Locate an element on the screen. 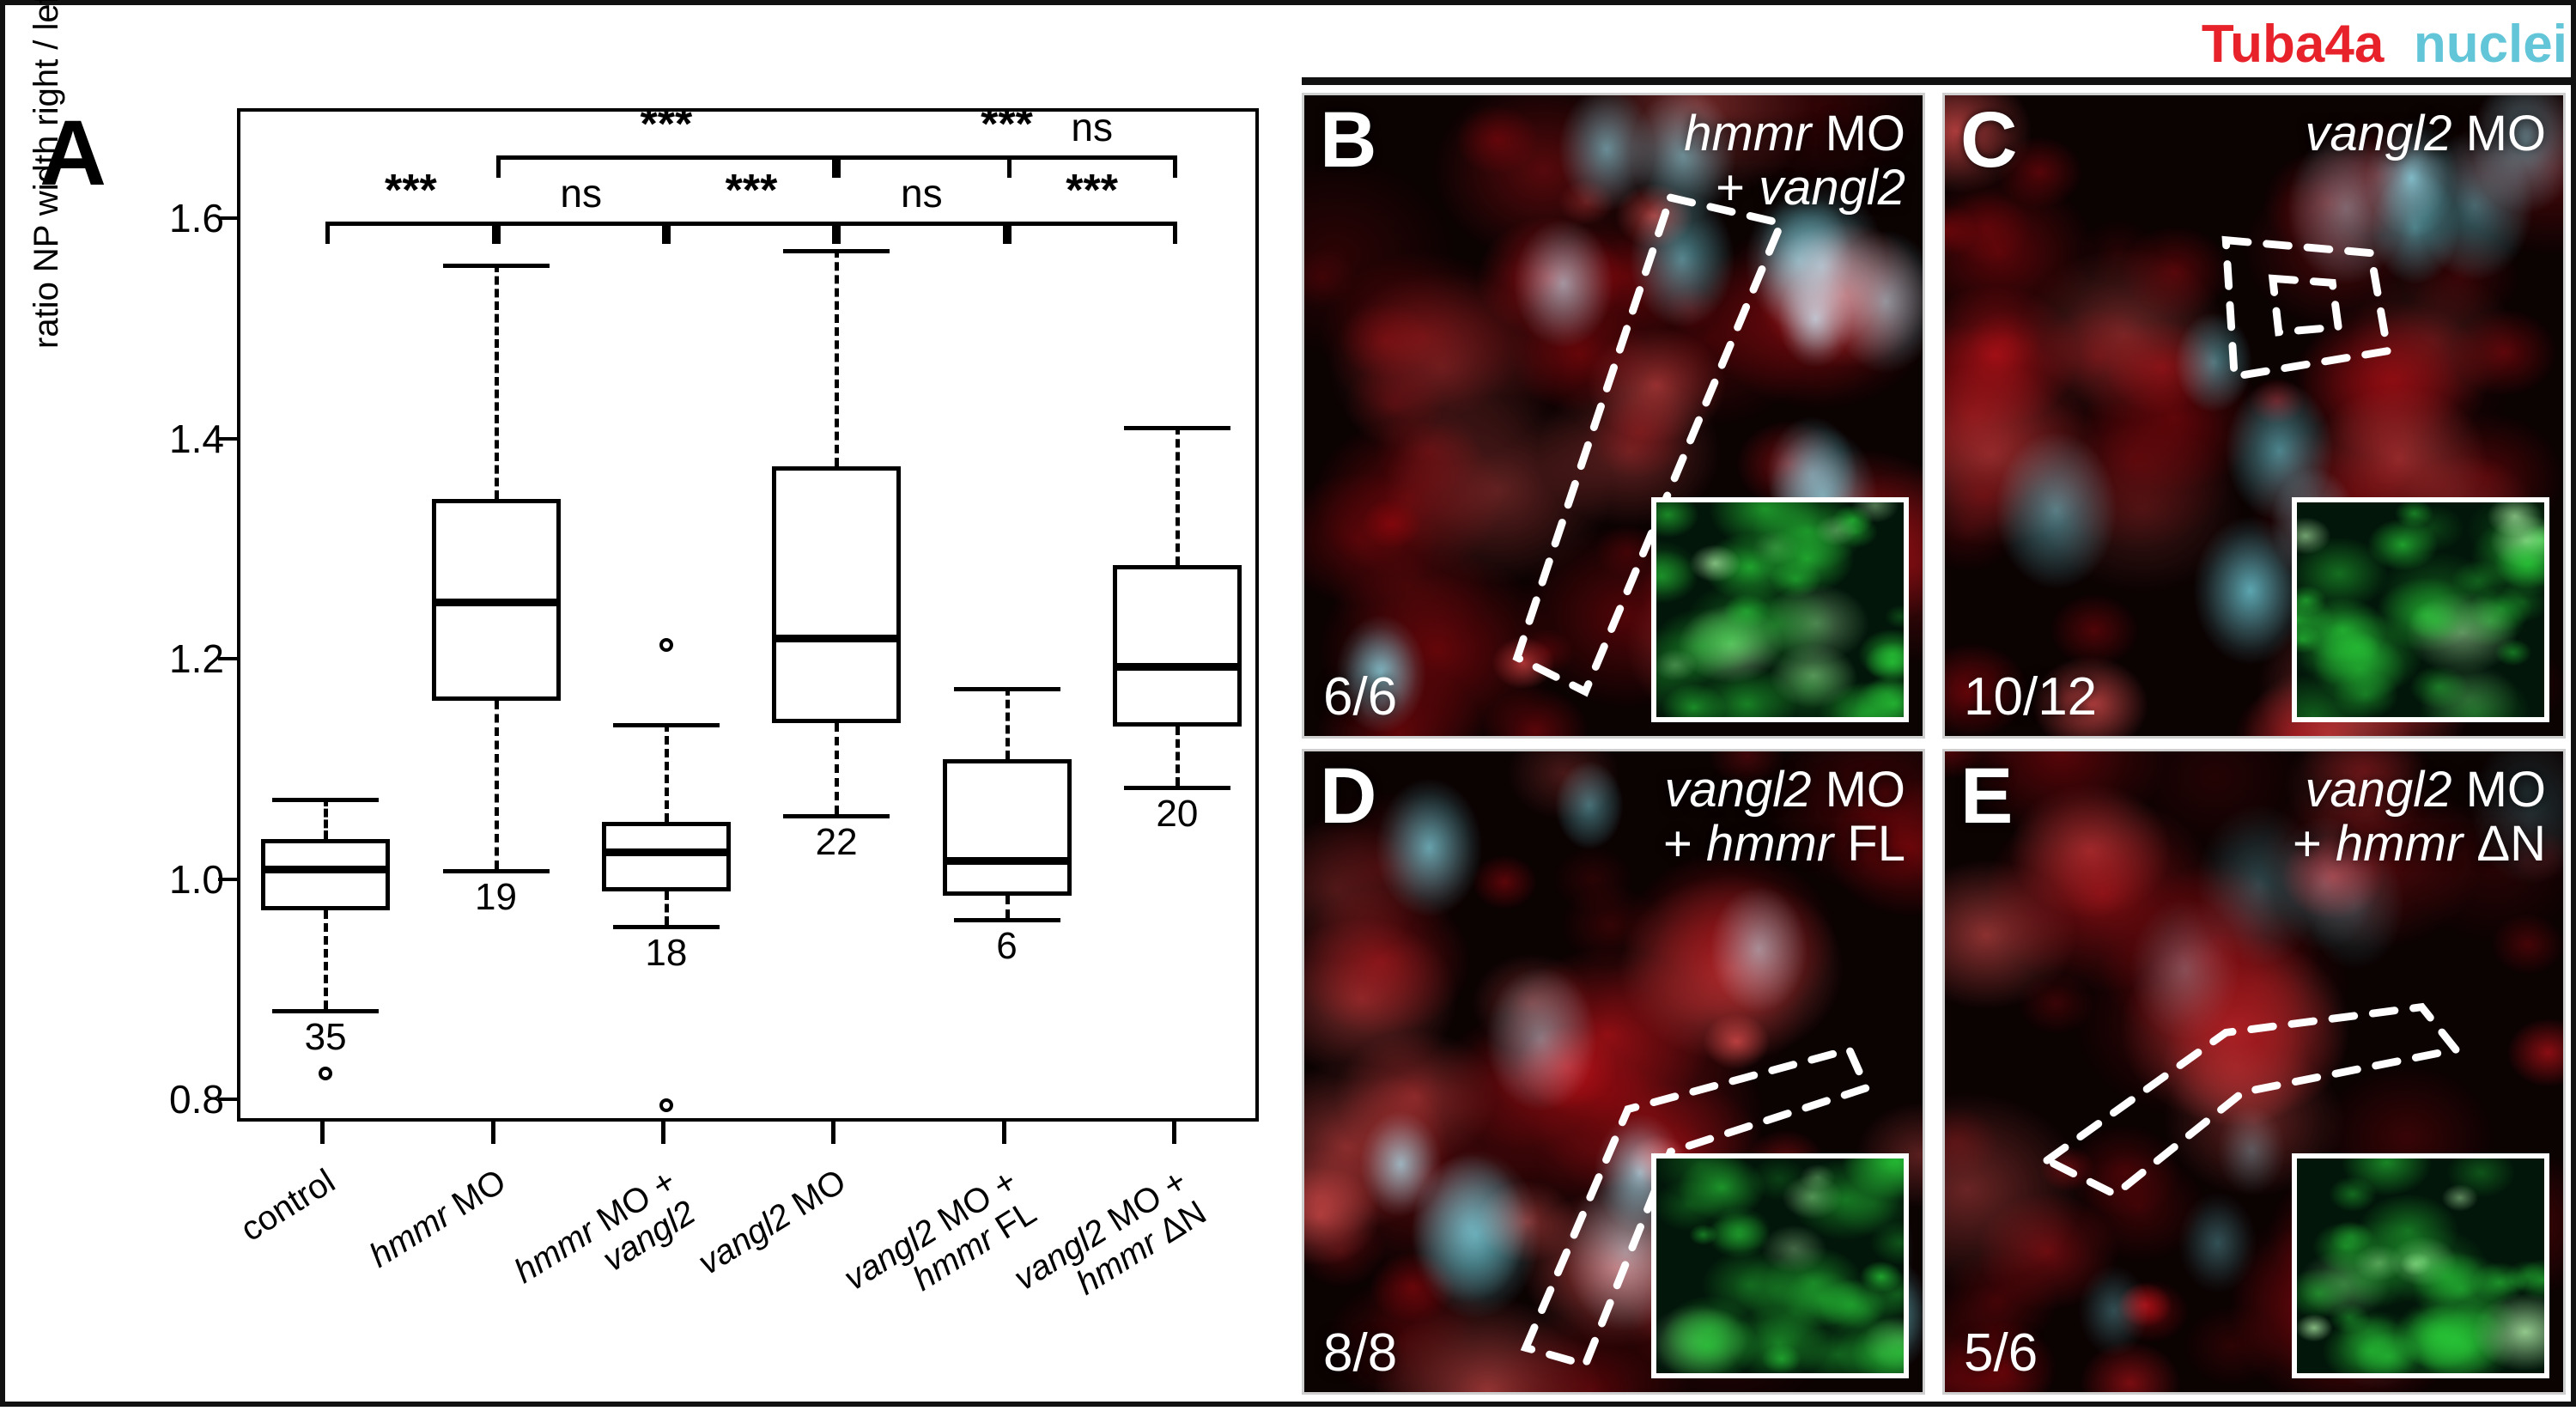 The width and height of the screenshot is (2576, 1417). channel-legend-text: Tuba4a nuclei is located at coordinates (2384, 44).